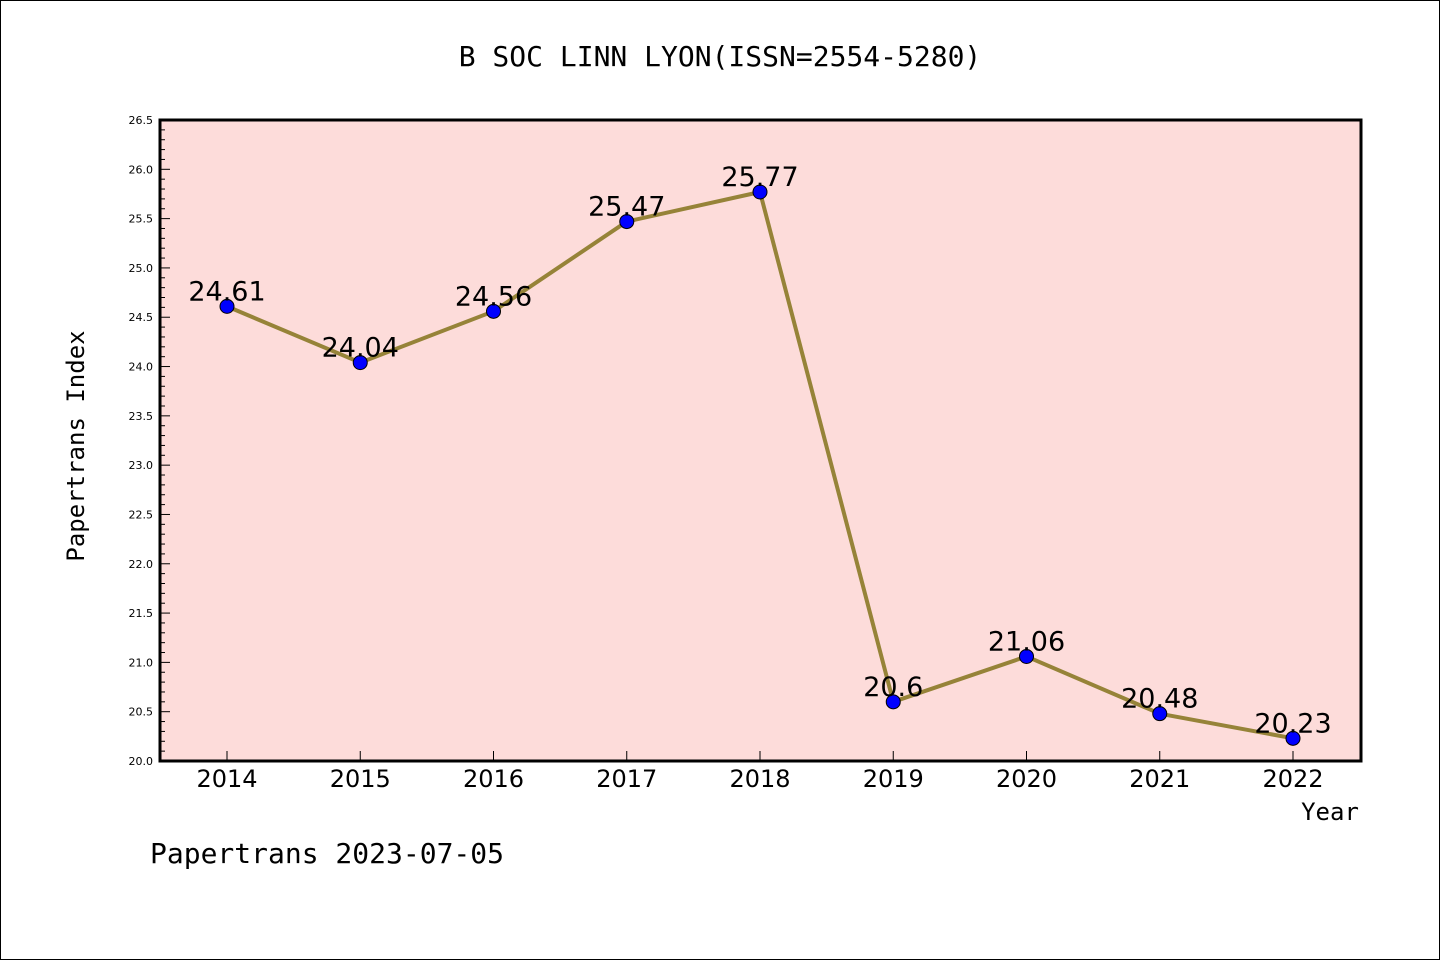  Describe the element at coordinates (1159, 699) in the screenshot. I see `data-label: 20.48` at that location.